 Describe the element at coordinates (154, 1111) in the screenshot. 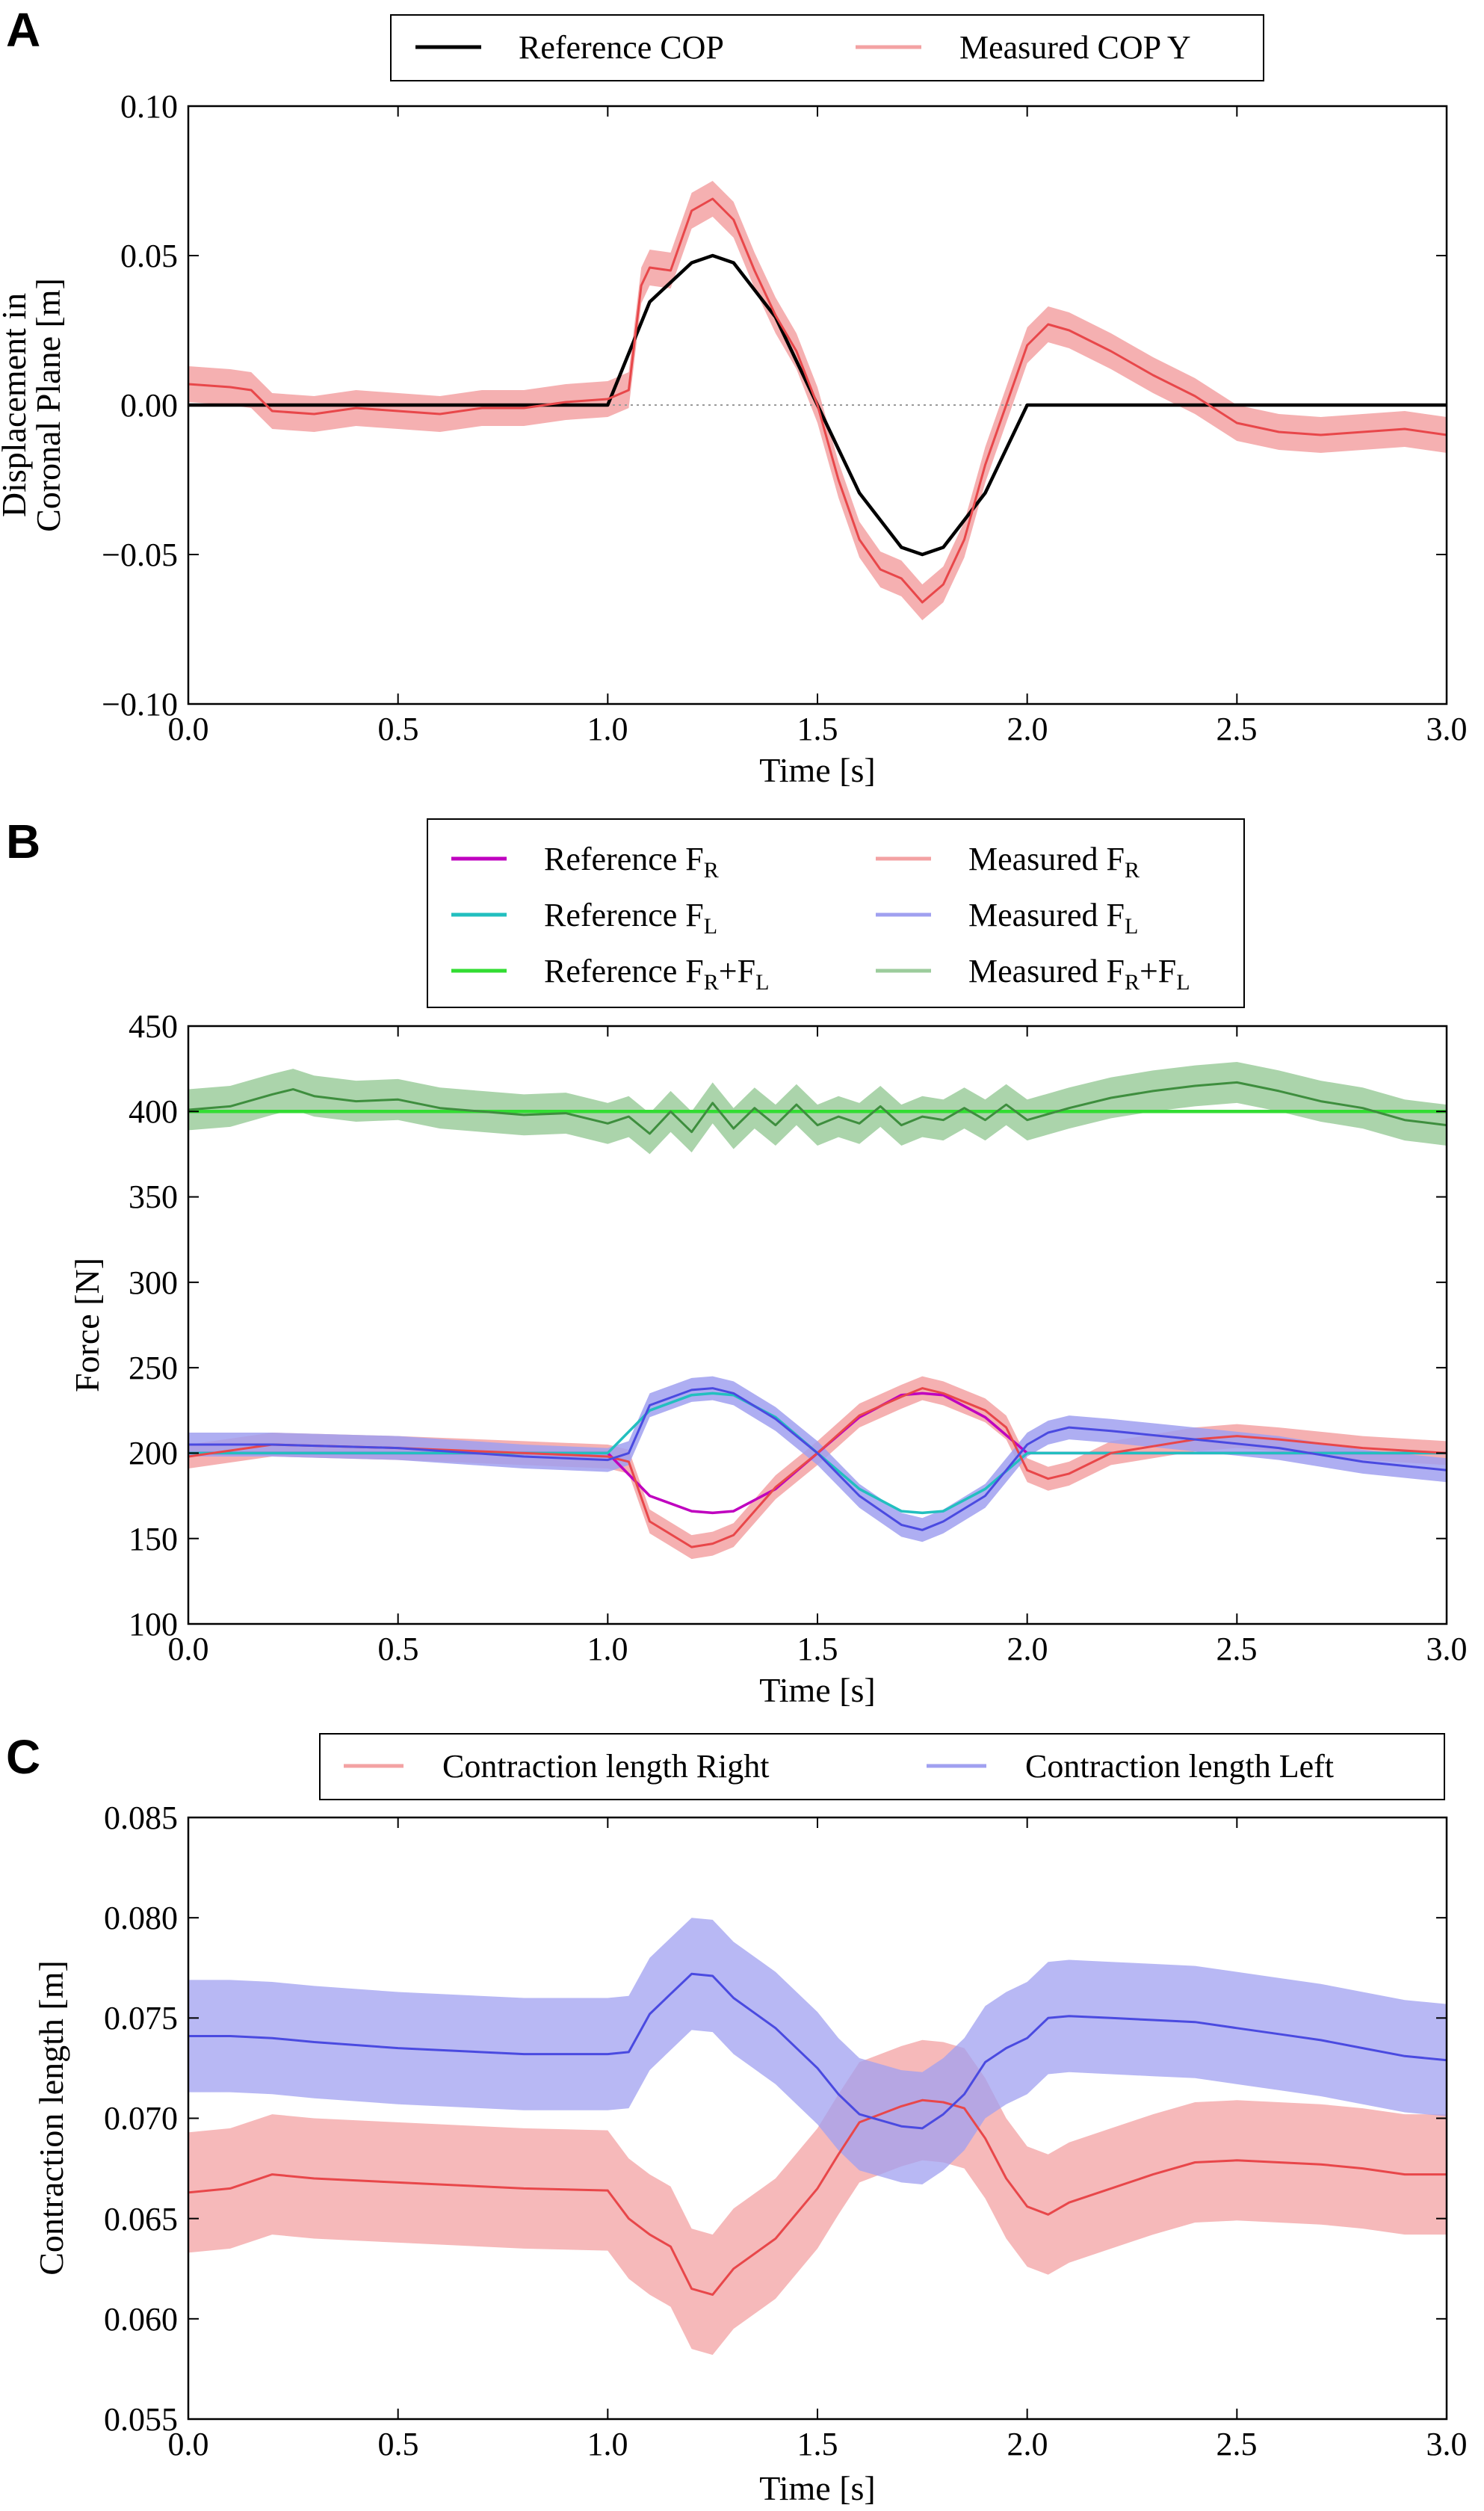

I see `y-tick-label: 400` at that location.